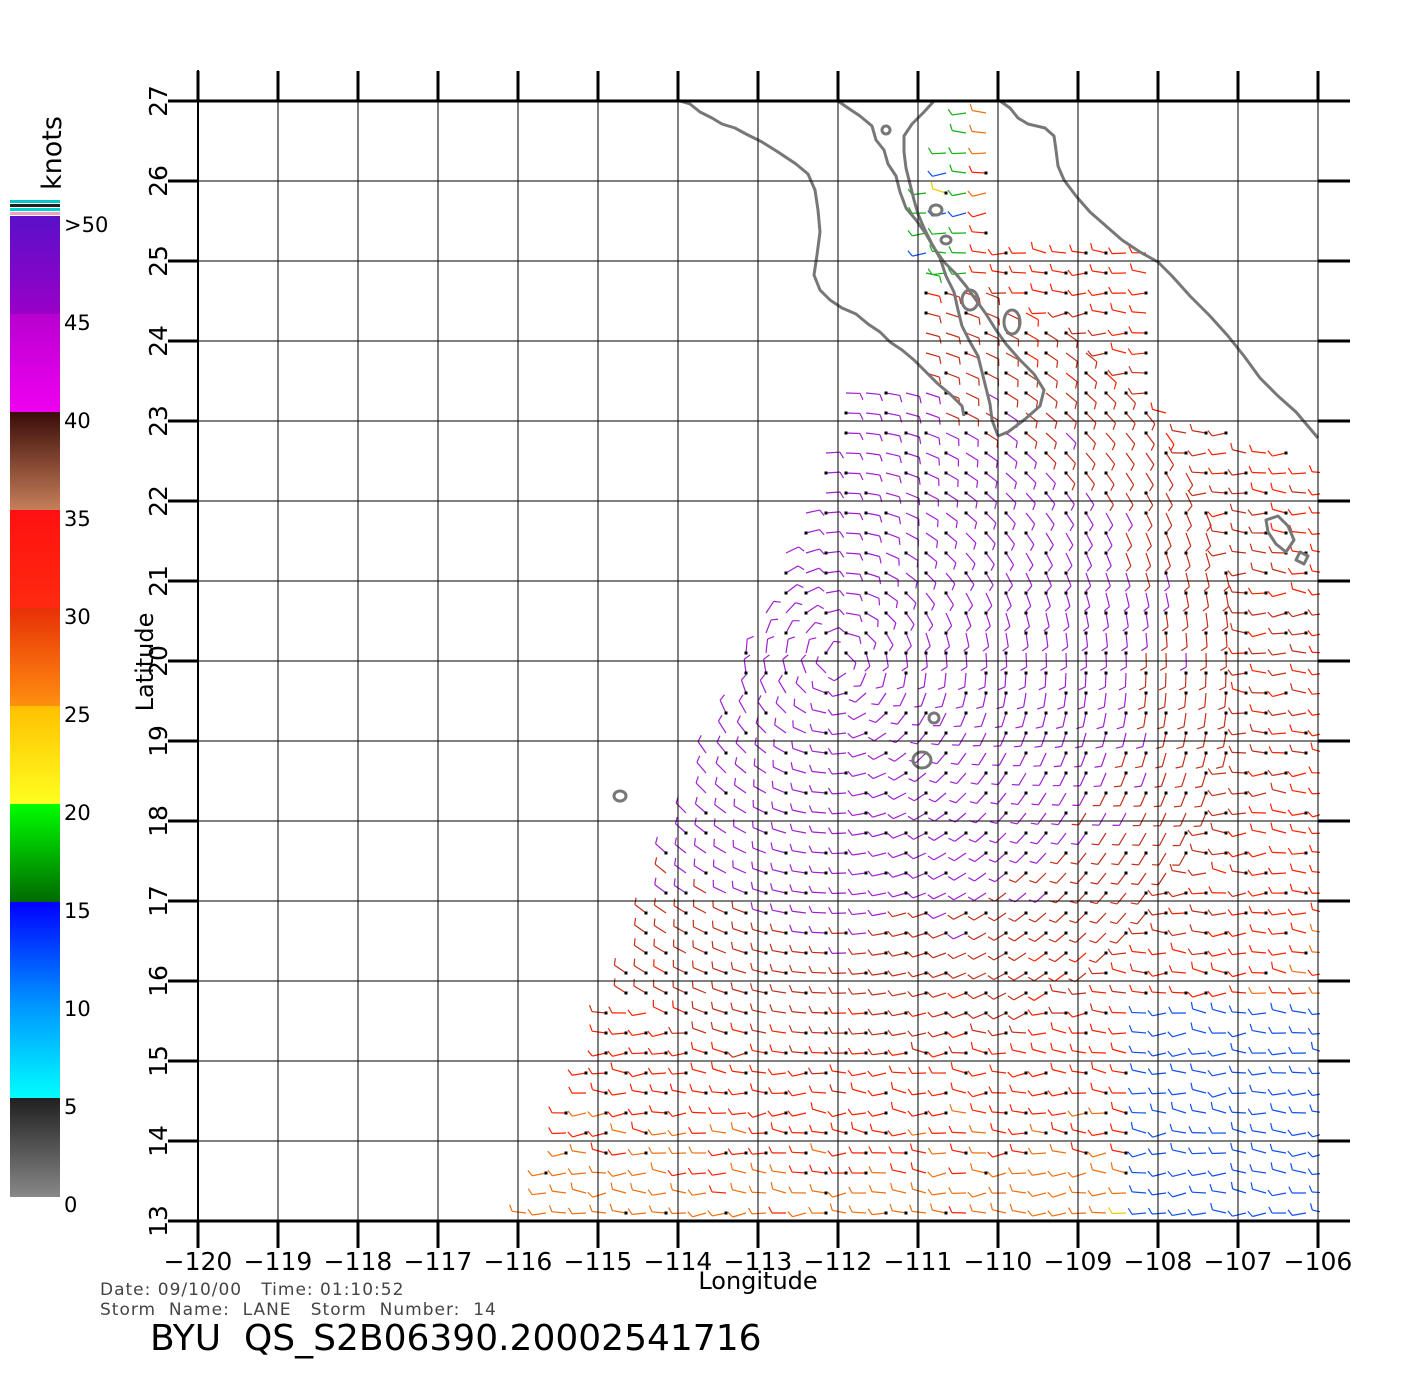 This screenshot has height=1400, width=1420. Describe the element at coordinates (158, 181) in the screenshot. I see `y-tick-label: 26` at that location.